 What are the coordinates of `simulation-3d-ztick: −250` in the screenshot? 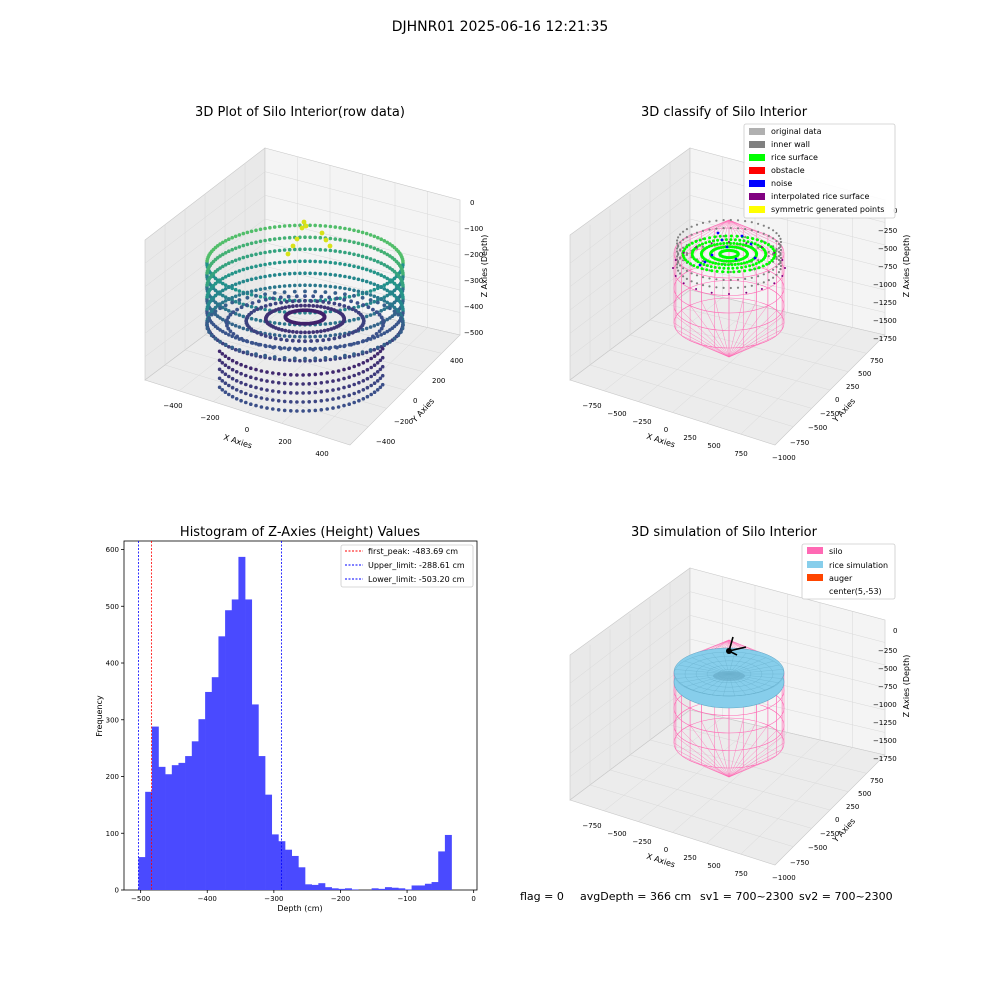 It's located at (887, 651).